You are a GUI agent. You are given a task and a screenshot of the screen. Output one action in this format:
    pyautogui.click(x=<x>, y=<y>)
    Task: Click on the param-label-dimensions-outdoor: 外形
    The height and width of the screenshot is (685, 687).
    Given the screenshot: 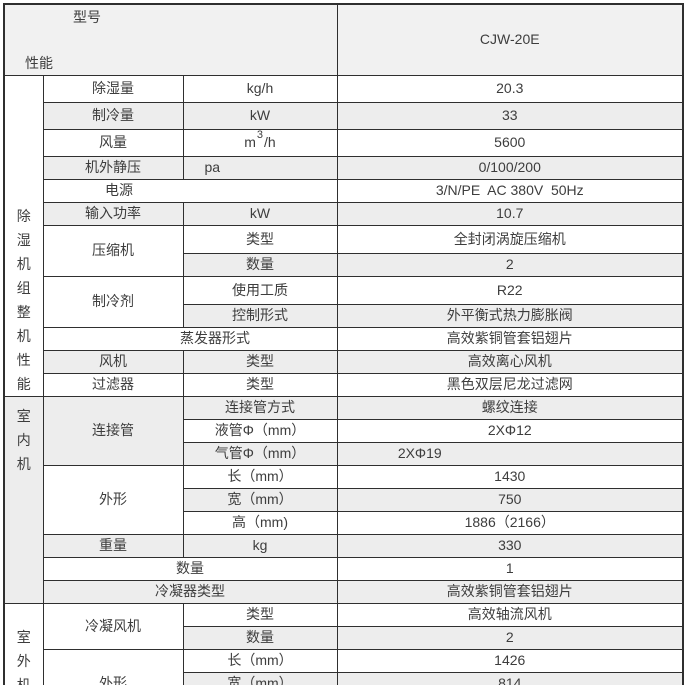 What is the action you would take?
    pyautogui.click(x=113, y=667)
    